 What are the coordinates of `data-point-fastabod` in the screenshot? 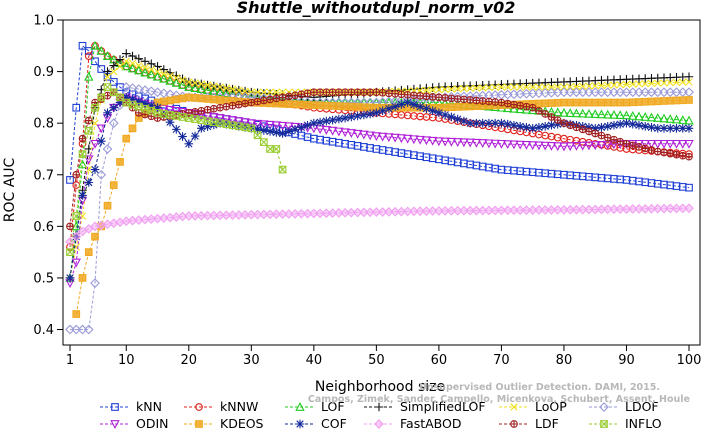 It's located at (76, 236).